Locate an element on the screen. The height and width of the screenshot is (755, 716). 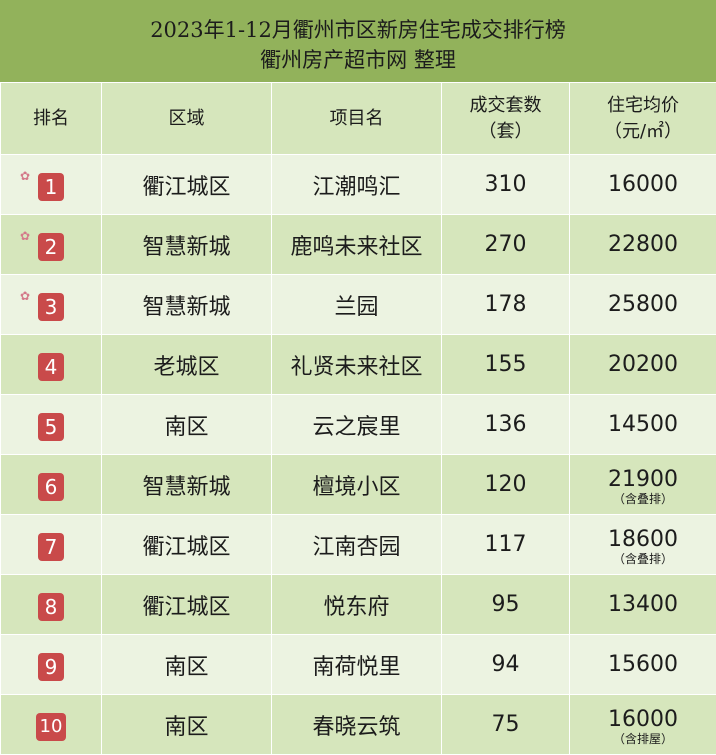
project-cell: 悦东府 is located at coordinates (356, 604).